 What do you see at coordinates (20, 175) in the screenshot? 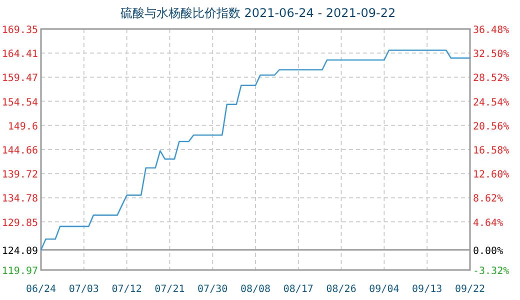
I see `y-tick-label: 139.72` at bounding box center [20, 175].